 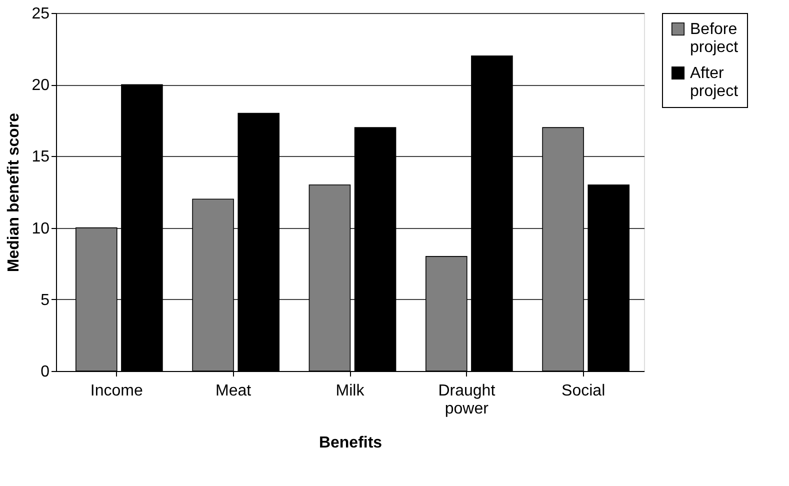 I want to click on x-tick-label: Social, so click(x=584, y=391).